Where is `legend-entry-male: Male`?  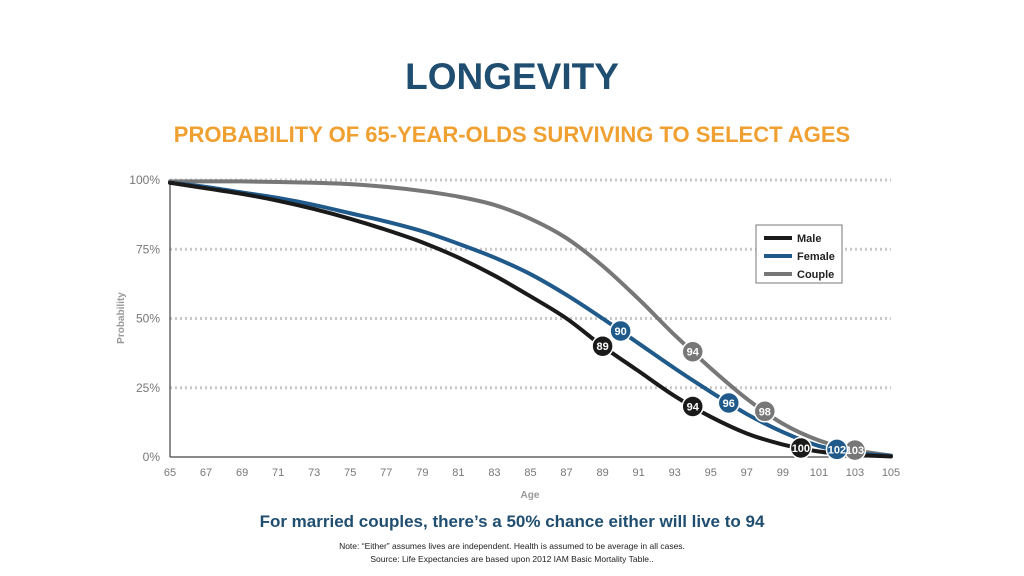 legend-entry-male: Male is located at coordinates (792, 239).